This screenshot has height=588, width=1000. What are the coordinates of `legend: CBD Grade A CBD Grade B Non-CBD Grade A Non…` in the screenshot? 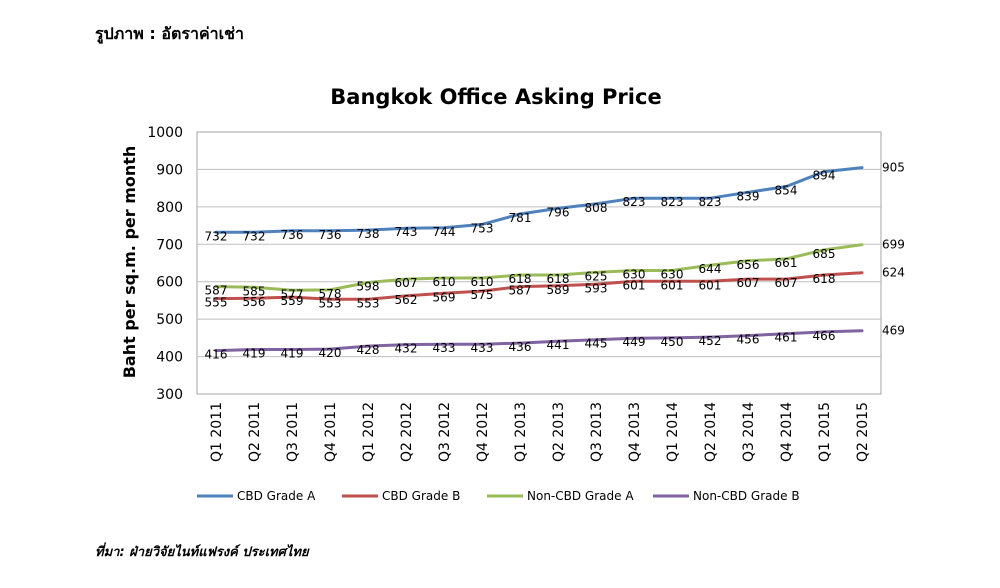 It's located at (498, 496).